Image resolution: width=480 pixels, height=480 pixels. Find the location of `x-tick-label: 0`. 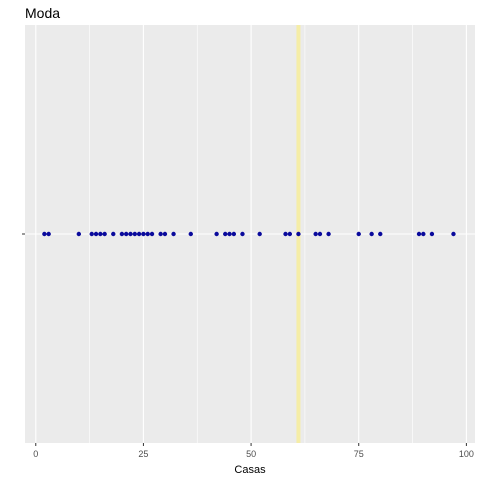

x-tick-label: 0 is located at coordinates (35, 454).